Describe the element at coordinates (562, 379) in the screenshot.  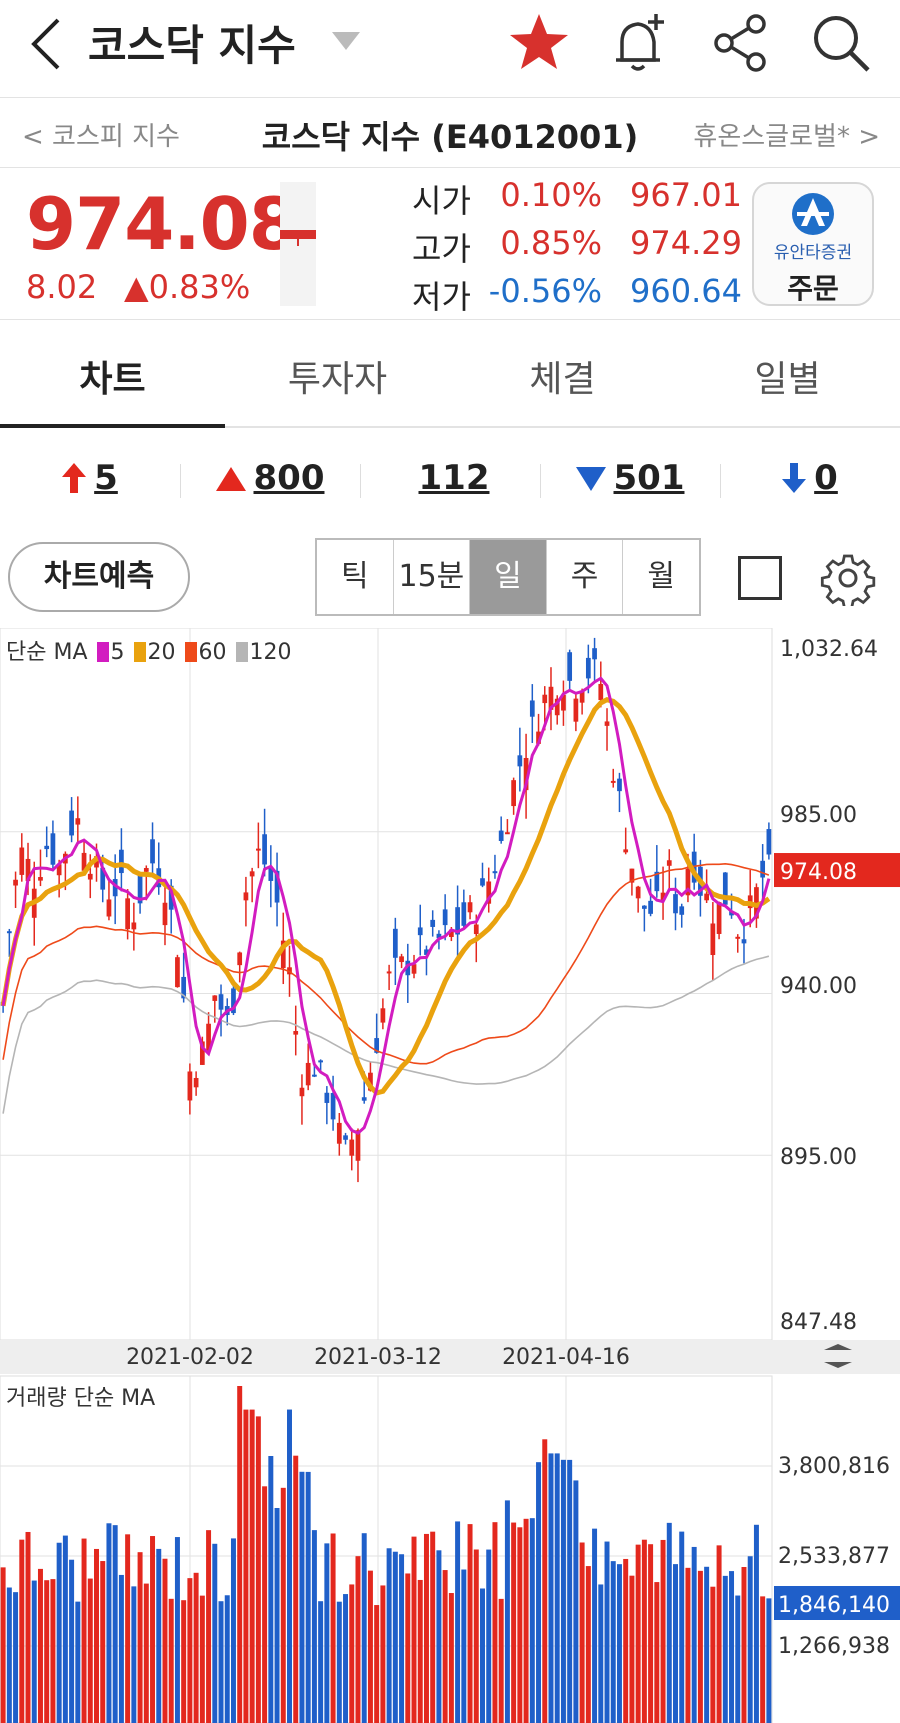
I see `tab-trades: 체결` at that location.